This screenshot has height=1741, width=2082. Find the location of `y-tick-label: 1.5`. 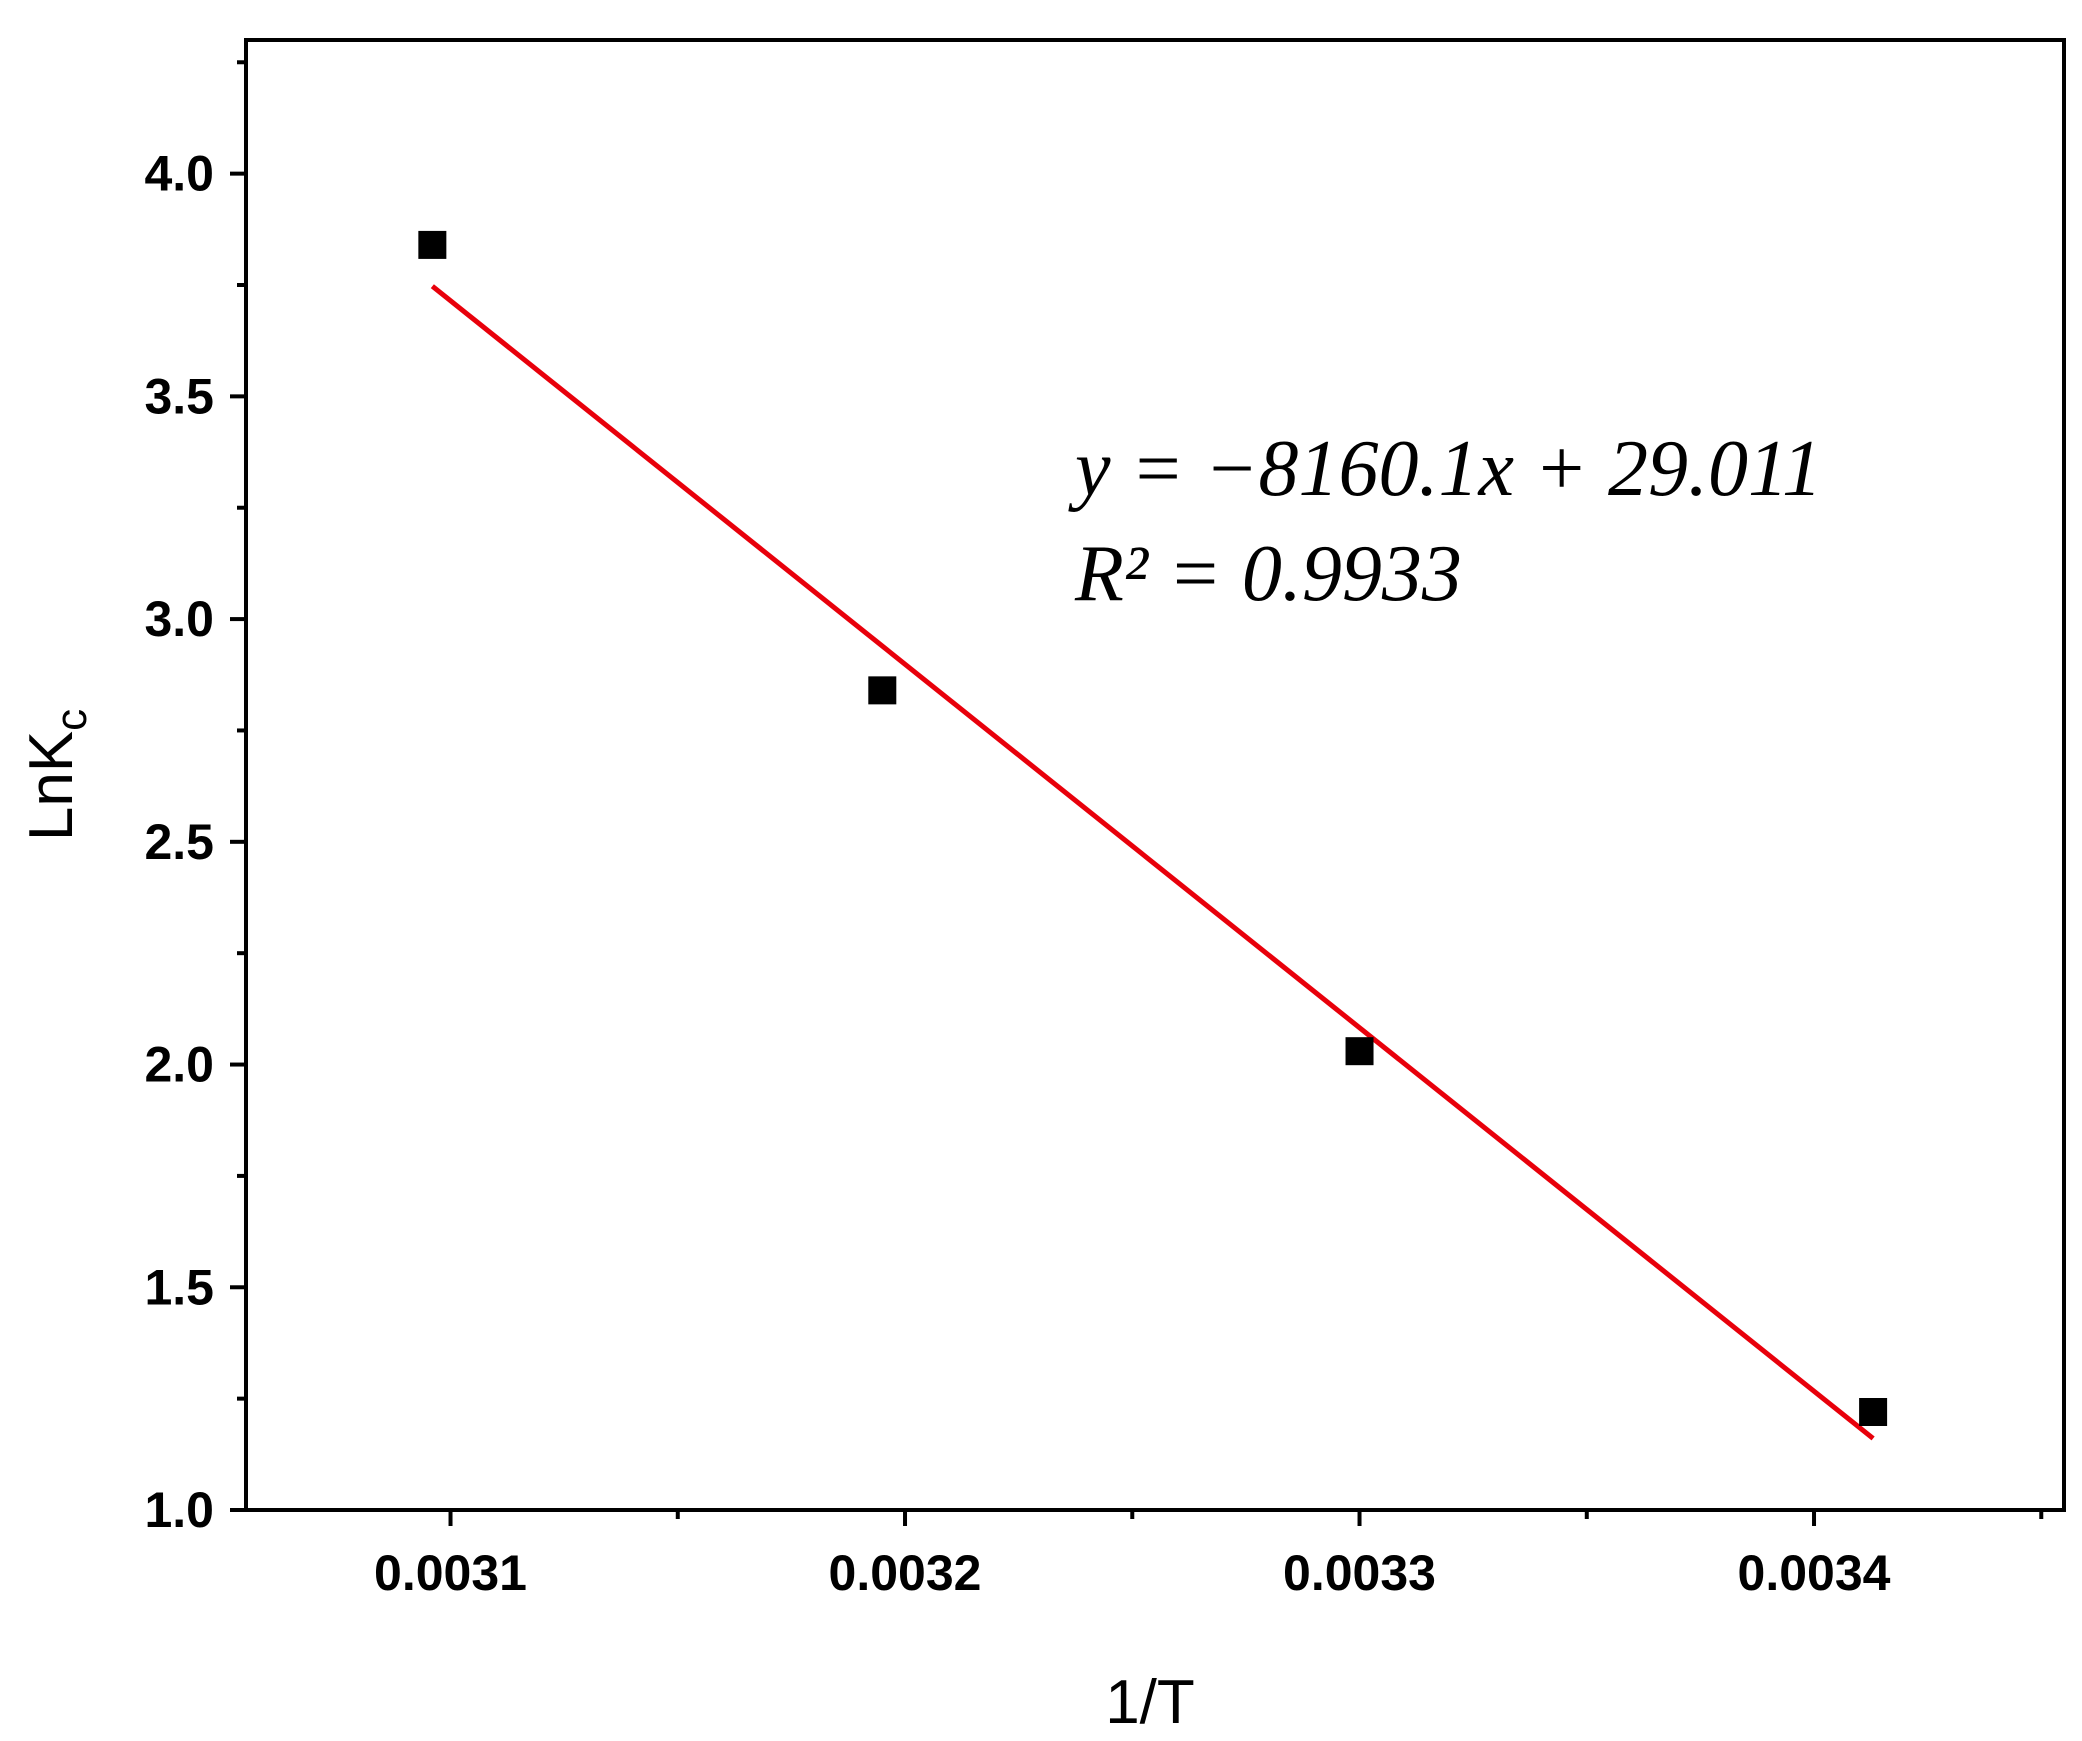

y-tick-label: 1.5 is located at coordinates (179, 1287).